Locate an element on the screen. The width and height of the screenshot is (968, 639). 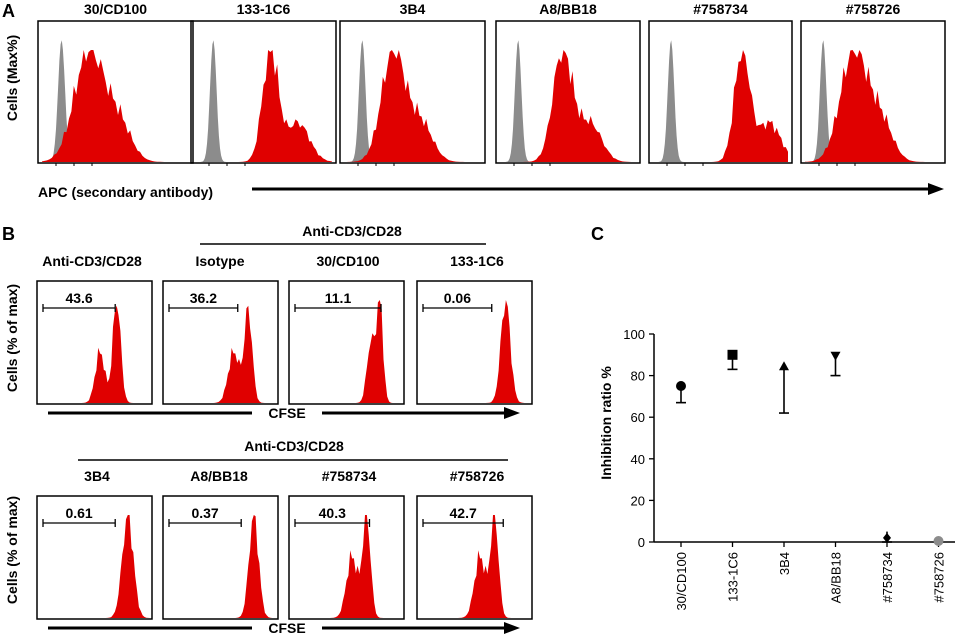
row1-sample-2: 133-1C6 is located at coordinates (477, 261).